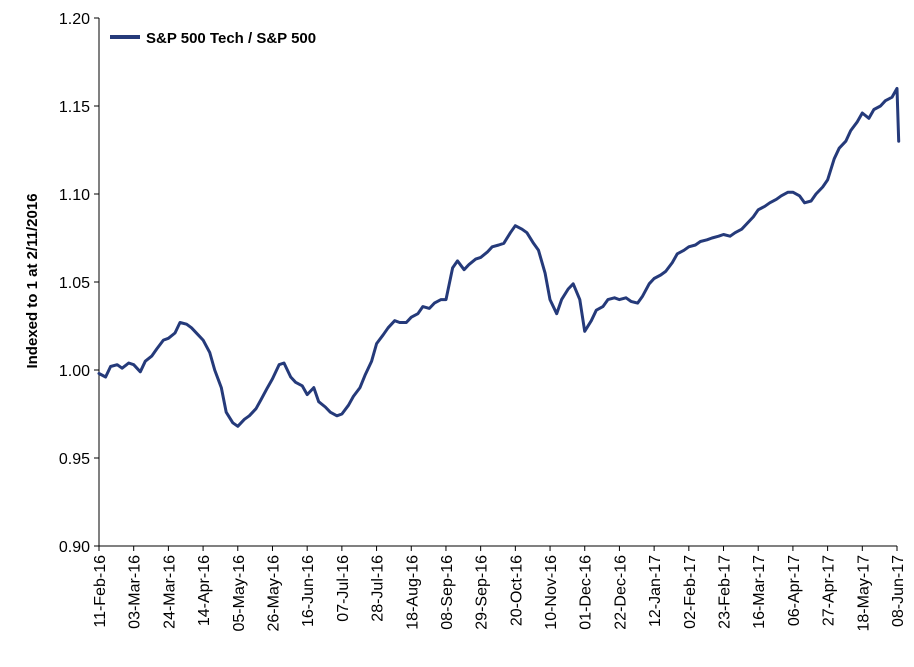 The image size is (914, 667). I want to click on x-tick-label: 29-Sep-16, so click(482, 592).